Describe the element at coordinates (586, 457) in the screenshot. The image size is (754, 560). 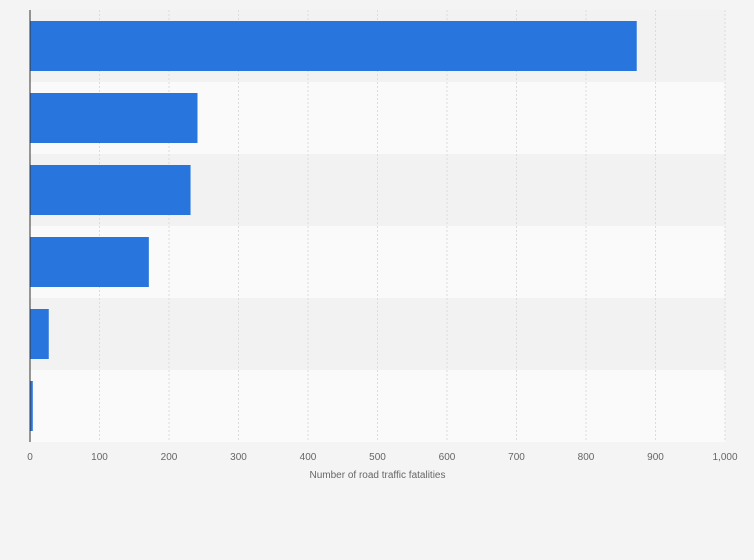
I see `x-tick-label: 800` at that location.